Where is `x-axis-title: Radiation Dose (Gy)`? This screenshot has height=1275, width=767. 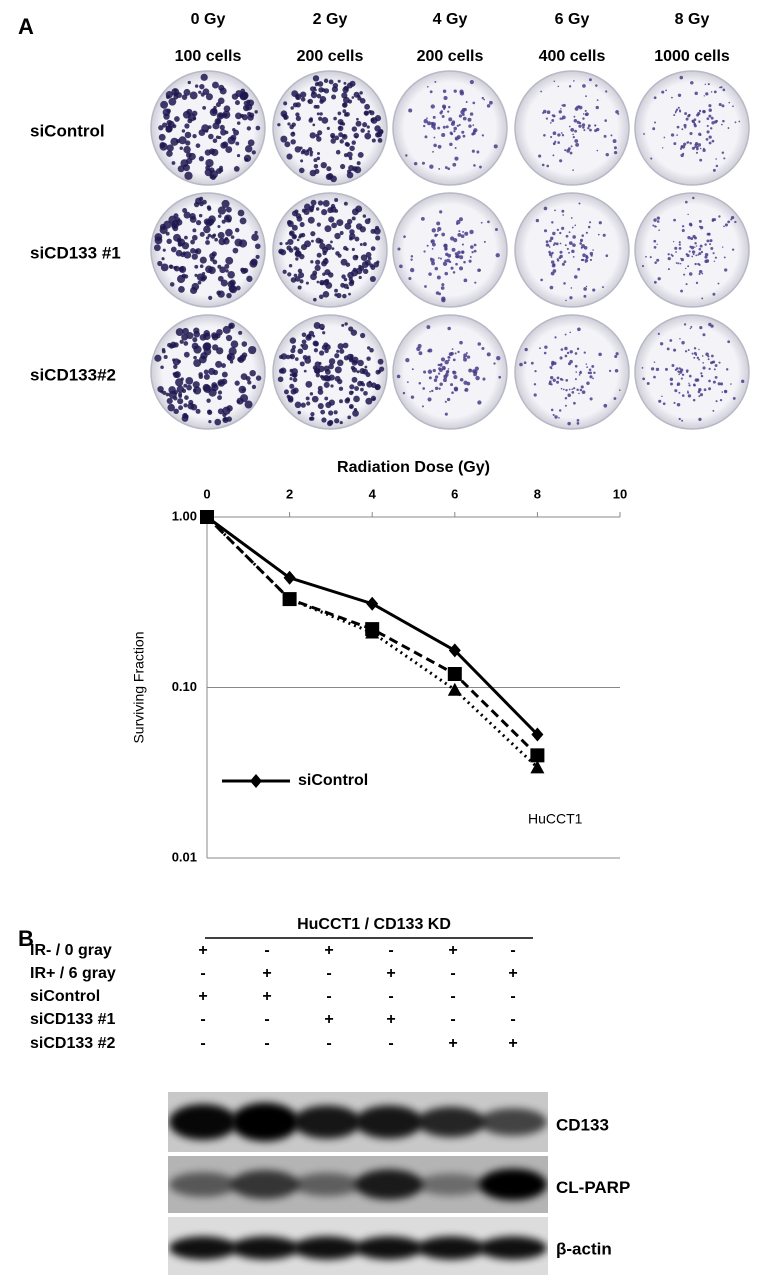
x-axis-title: Radiation Dose (Gy) is located at coordinates (413, 467).